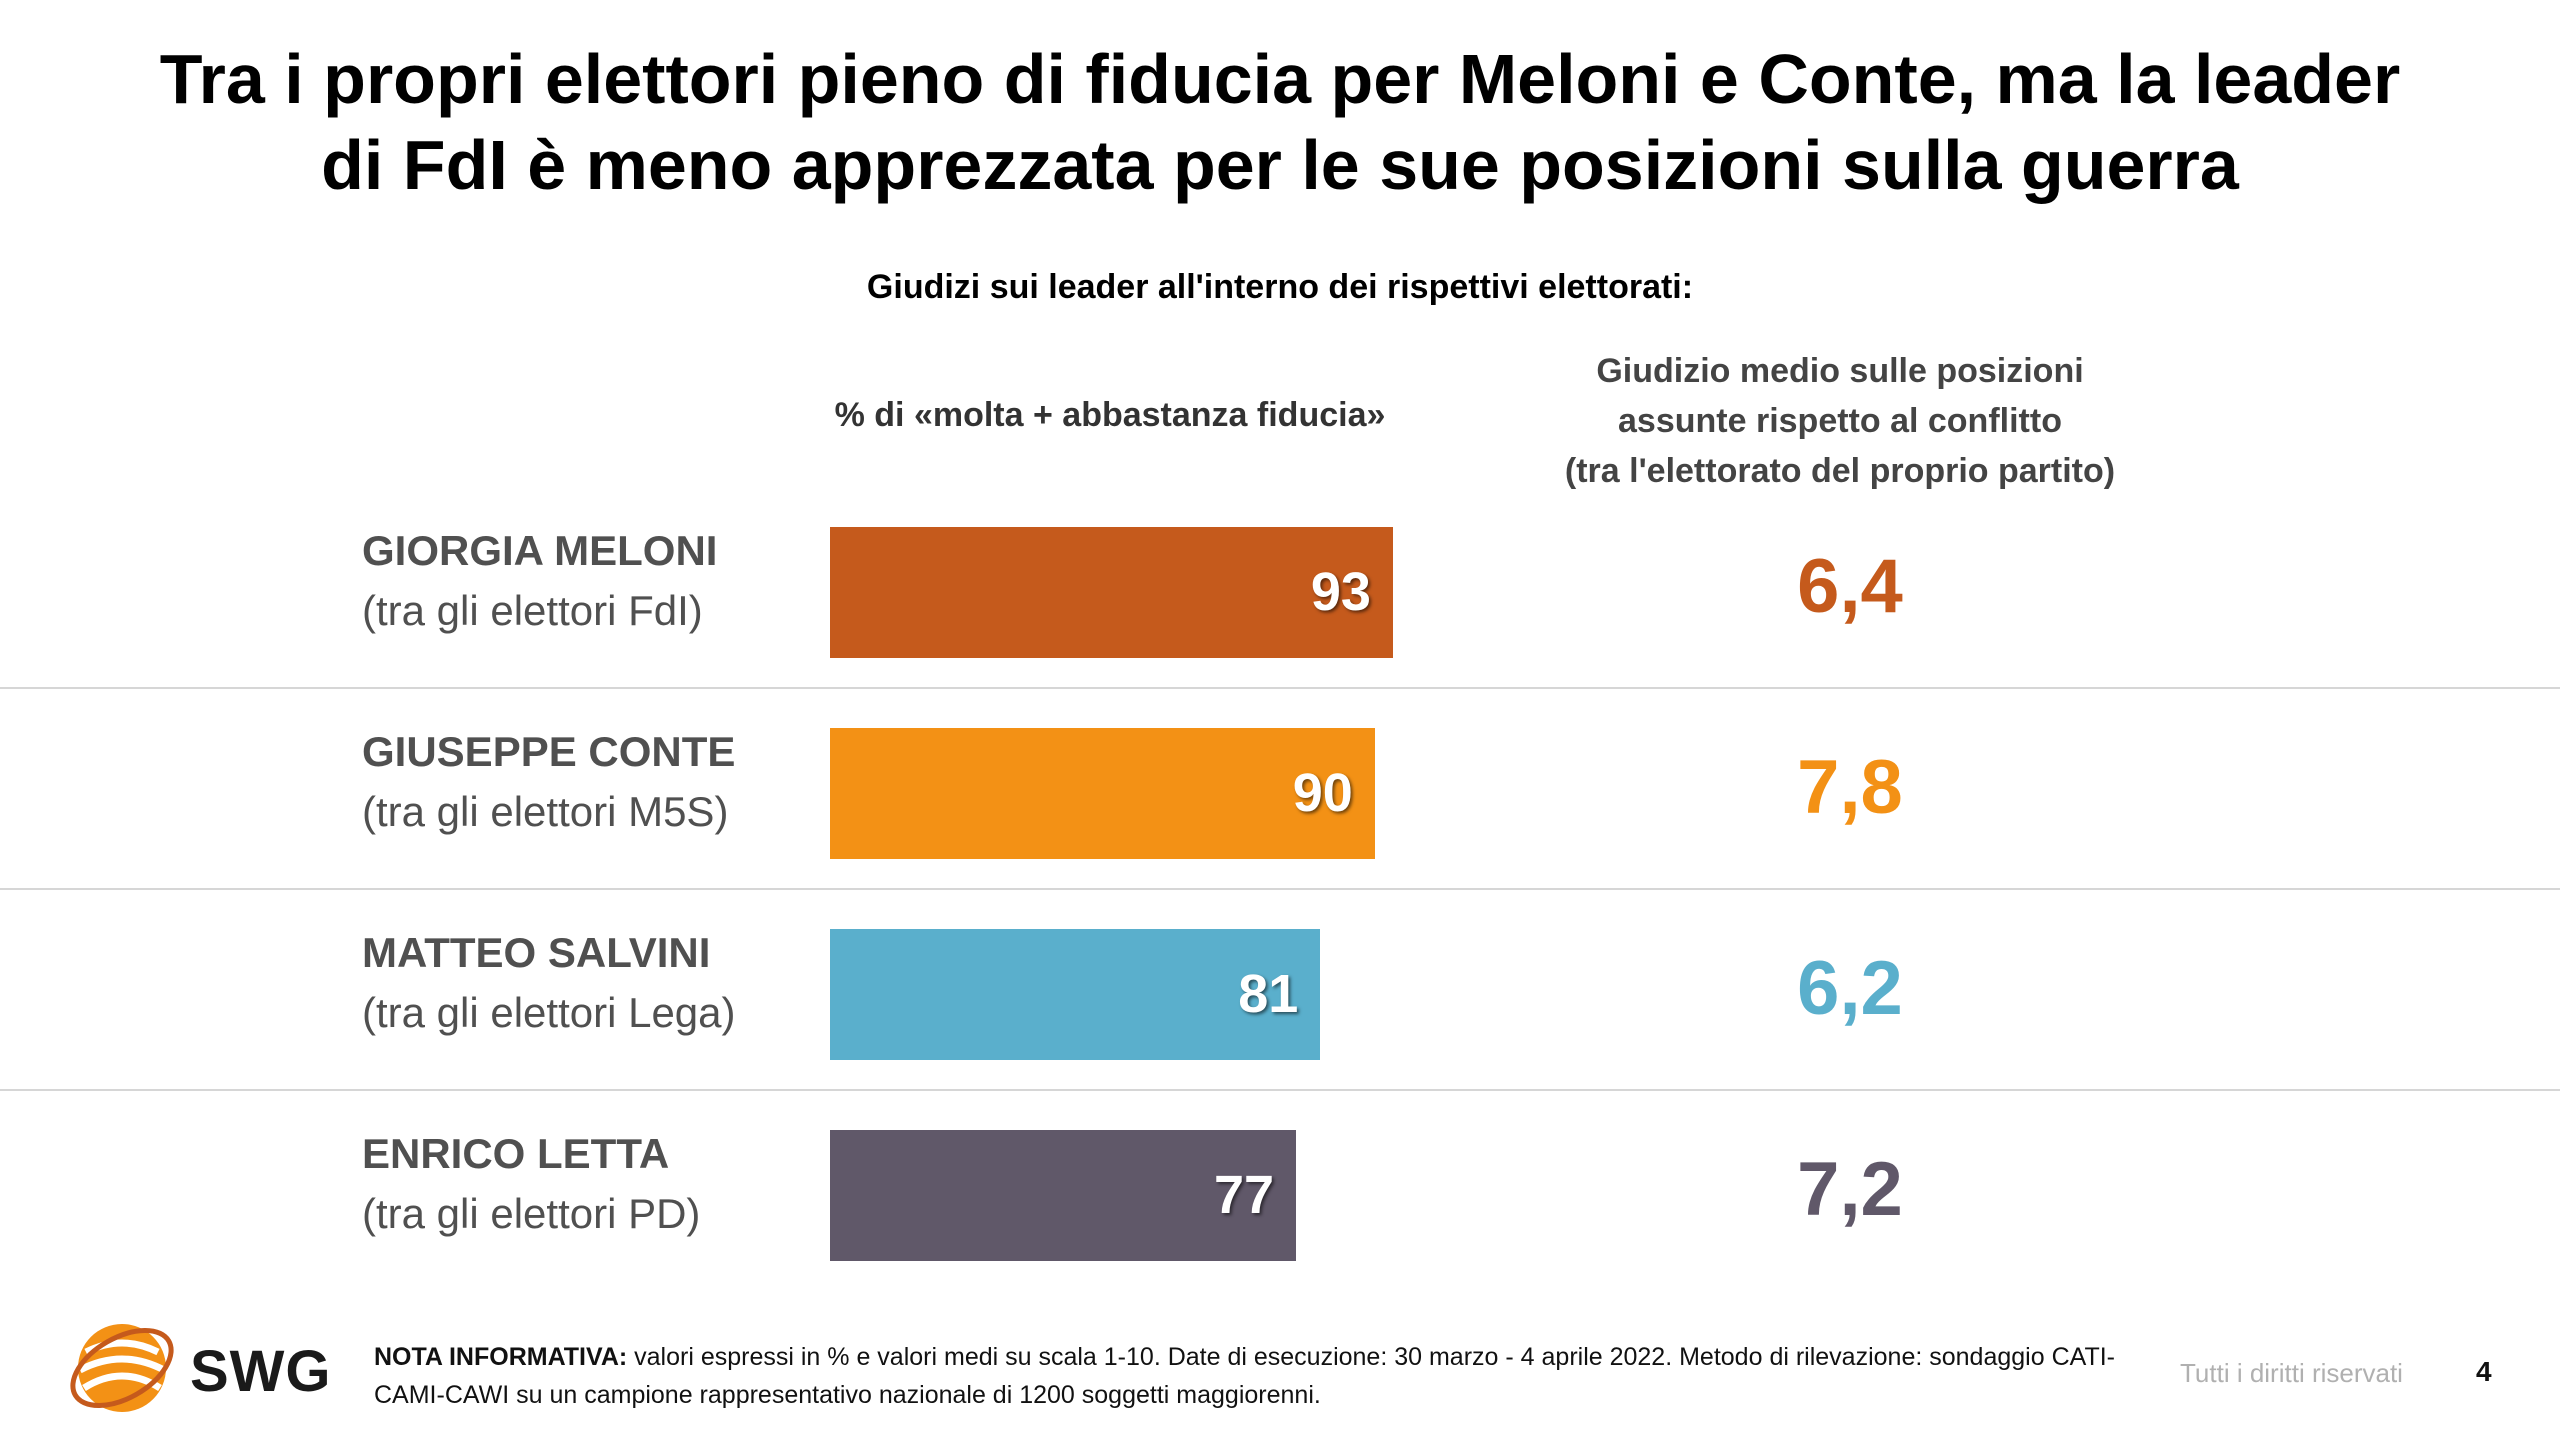  I want to click on bar-value-label: 93, so click(1340, 592).